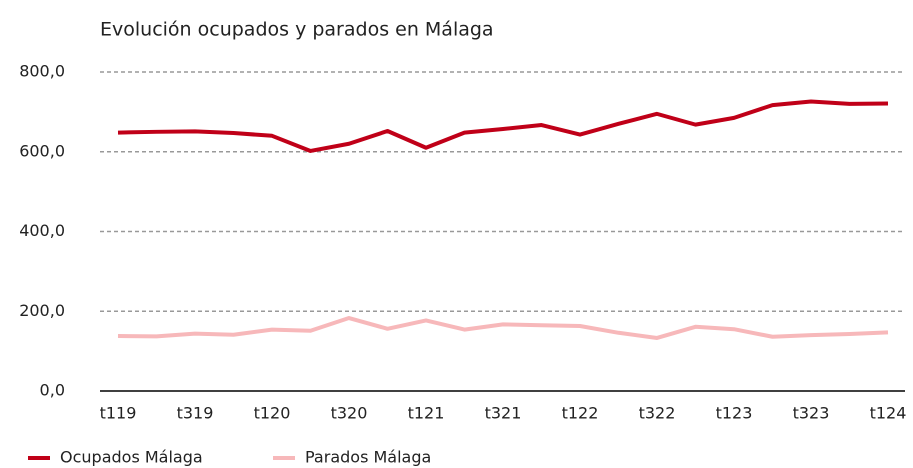 The image size is (913, 468). Describe the element at coordinates (811, 413) in the screenshot. I see `x-tick-label: t323` at that location.